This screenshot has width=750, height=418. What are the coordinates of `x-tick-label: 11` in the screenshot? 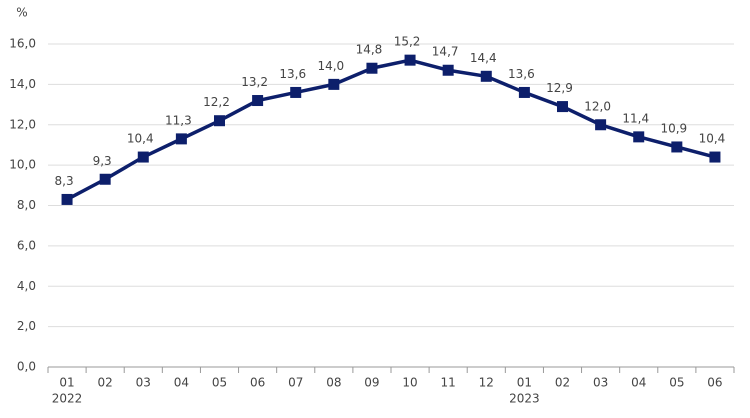 It's located at (448, 383).